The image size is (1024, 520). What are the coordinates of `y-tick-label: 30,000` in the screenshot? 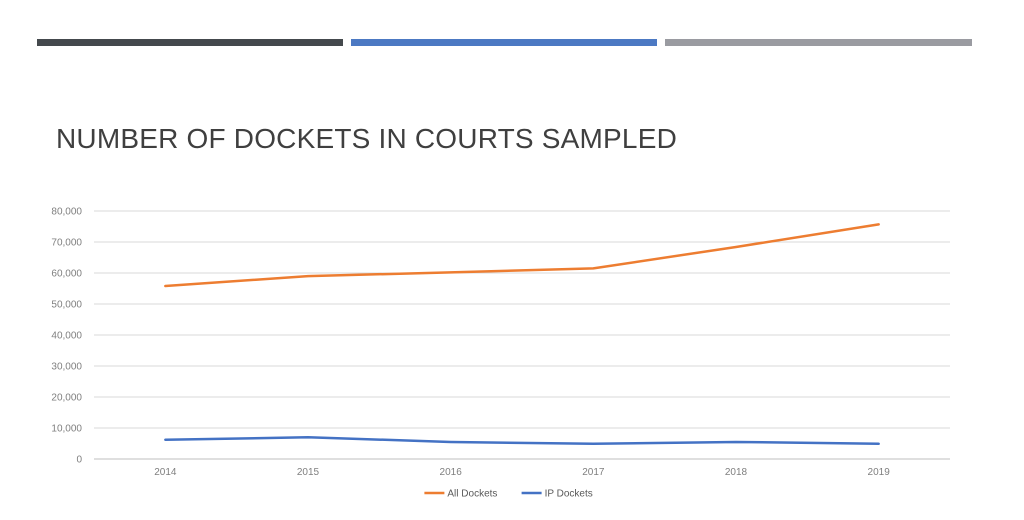 It's located at (66, 367).